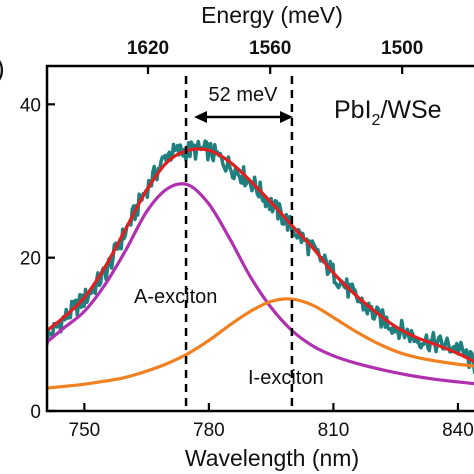 Image resolution: width=474 pixels, height=474 pixels. What do you see at coordinates (286, 117) in the screenshot?
I see `arrow-head-right` at bounding box center [286, 117].